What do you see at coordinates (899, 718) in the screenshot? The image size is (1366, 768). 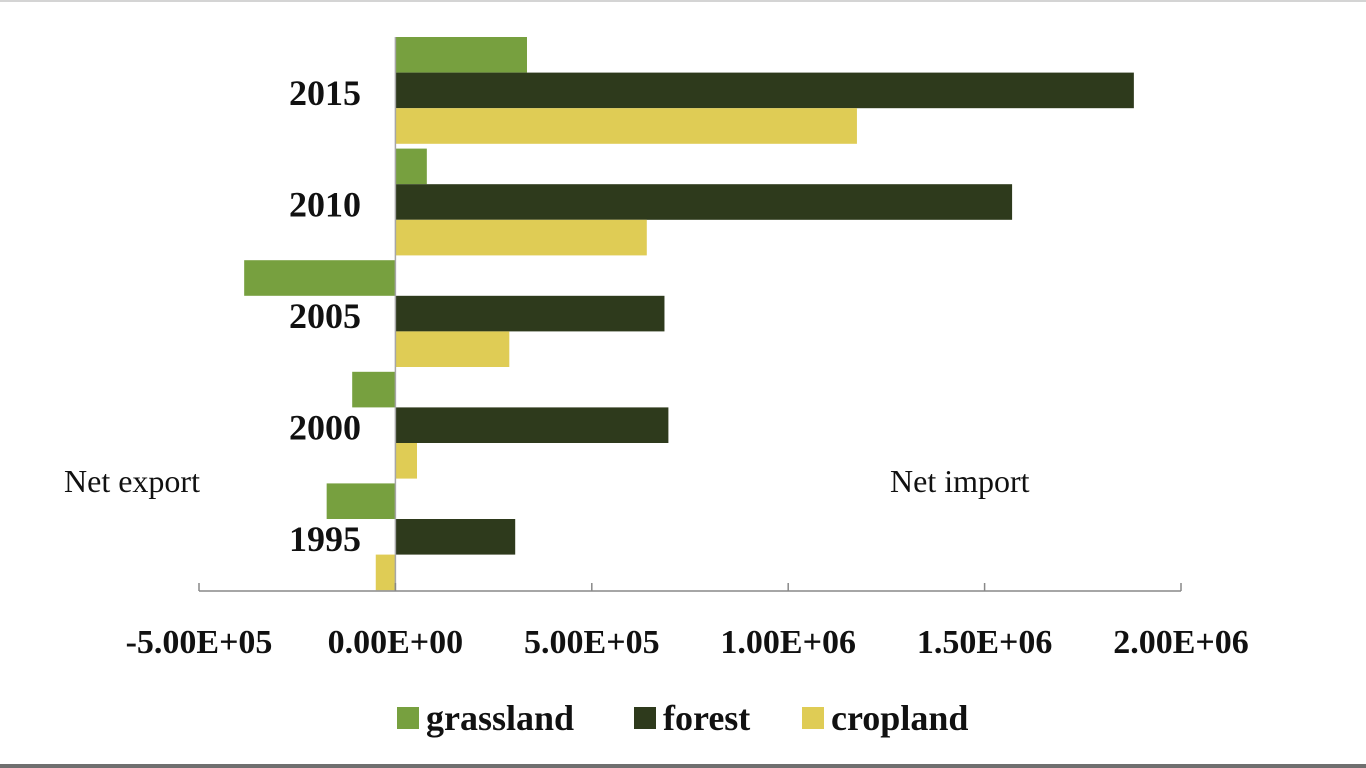 I see `legend-label-cropland: cropland` at bounding box center [899, 718].